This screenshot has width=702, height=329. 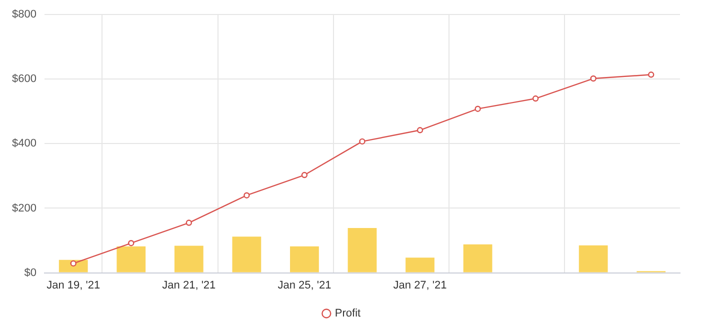 I want to click on y-tick-label: $800, so click(x=24, y=14).